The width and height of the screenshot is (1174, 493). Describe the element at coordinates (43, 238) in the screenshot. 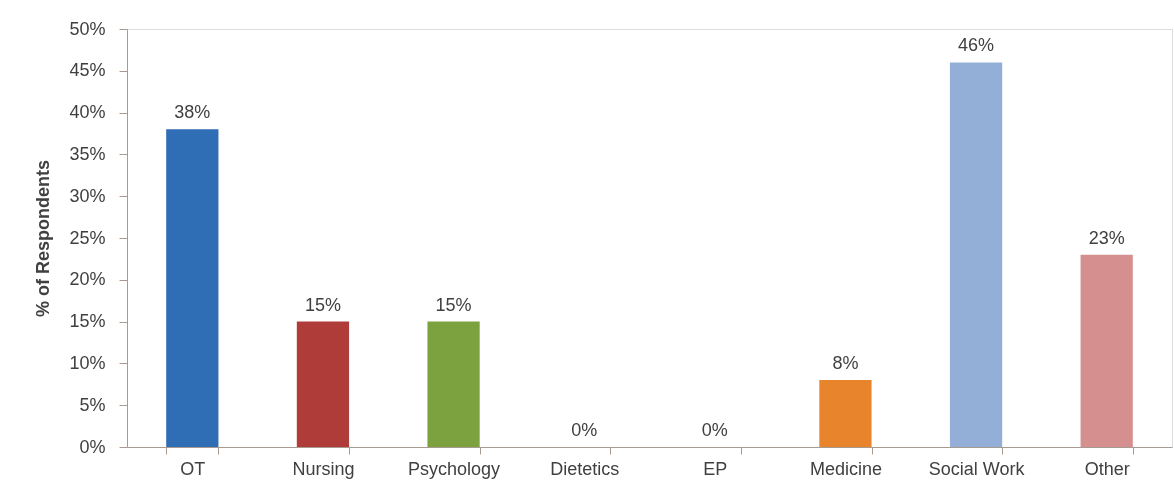

I see `y-axis-title: % of Respondents` at that location.